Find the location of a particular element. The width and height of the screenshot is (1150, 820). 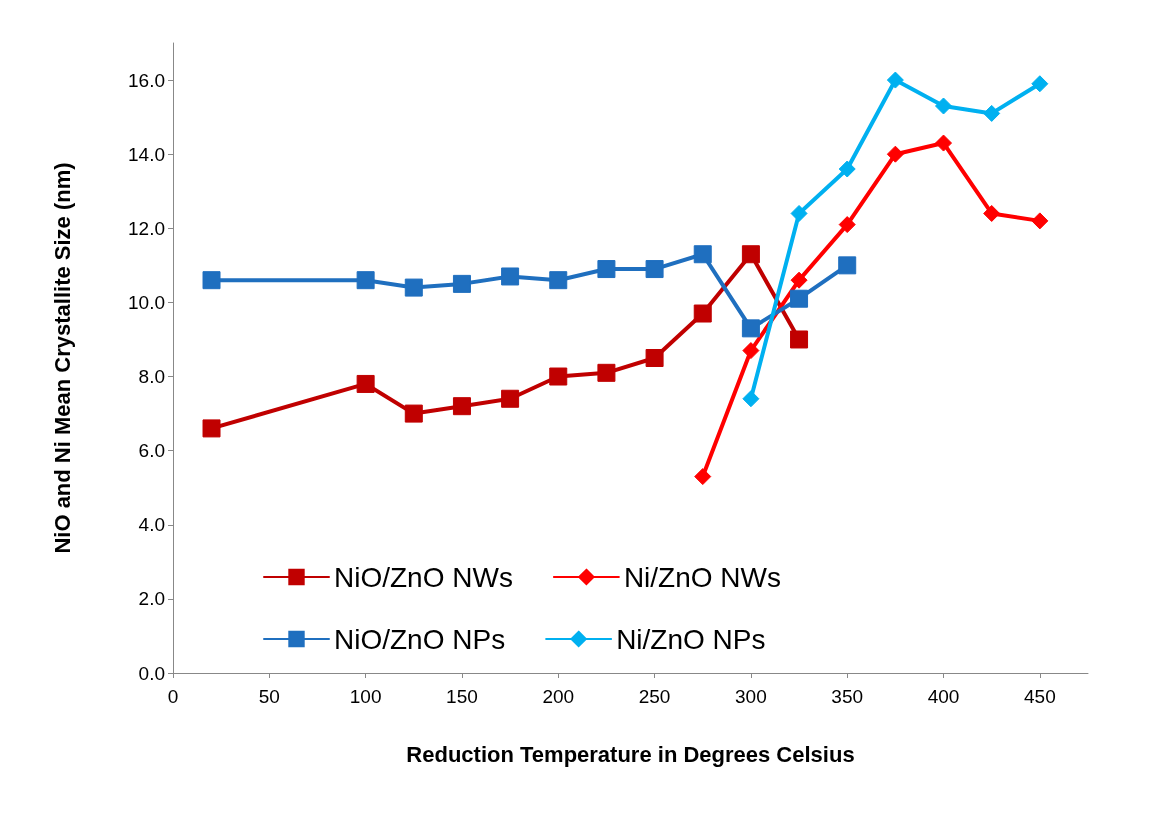

y-tick-label: 2.0 is located at coordinates (151, 599).